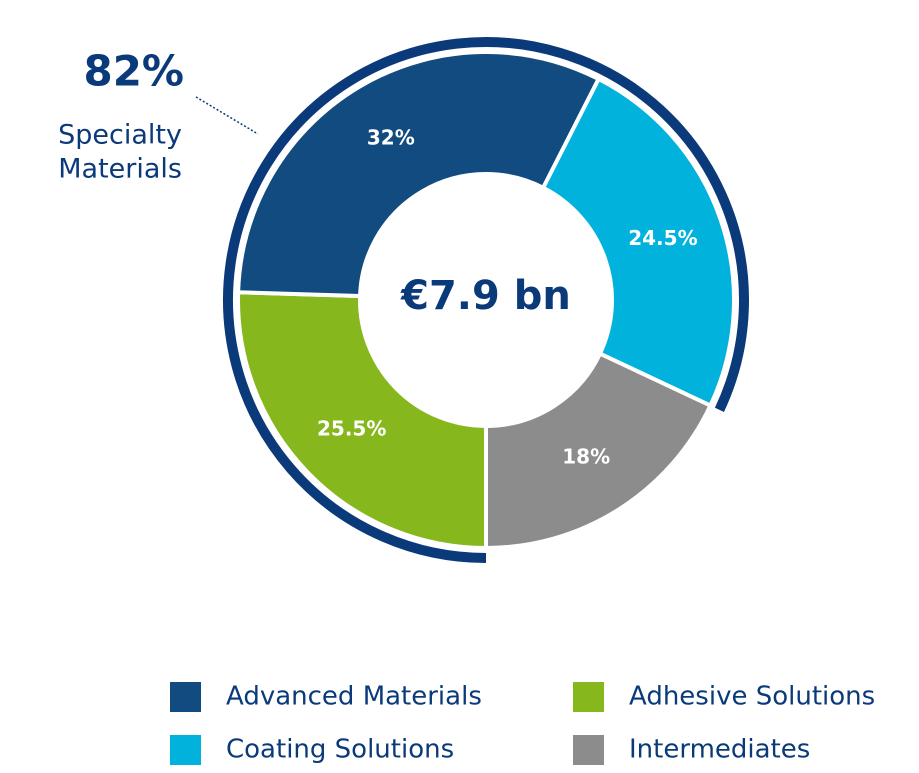  I want to click on legend-label: Coating Solutions, so click(340, 750).